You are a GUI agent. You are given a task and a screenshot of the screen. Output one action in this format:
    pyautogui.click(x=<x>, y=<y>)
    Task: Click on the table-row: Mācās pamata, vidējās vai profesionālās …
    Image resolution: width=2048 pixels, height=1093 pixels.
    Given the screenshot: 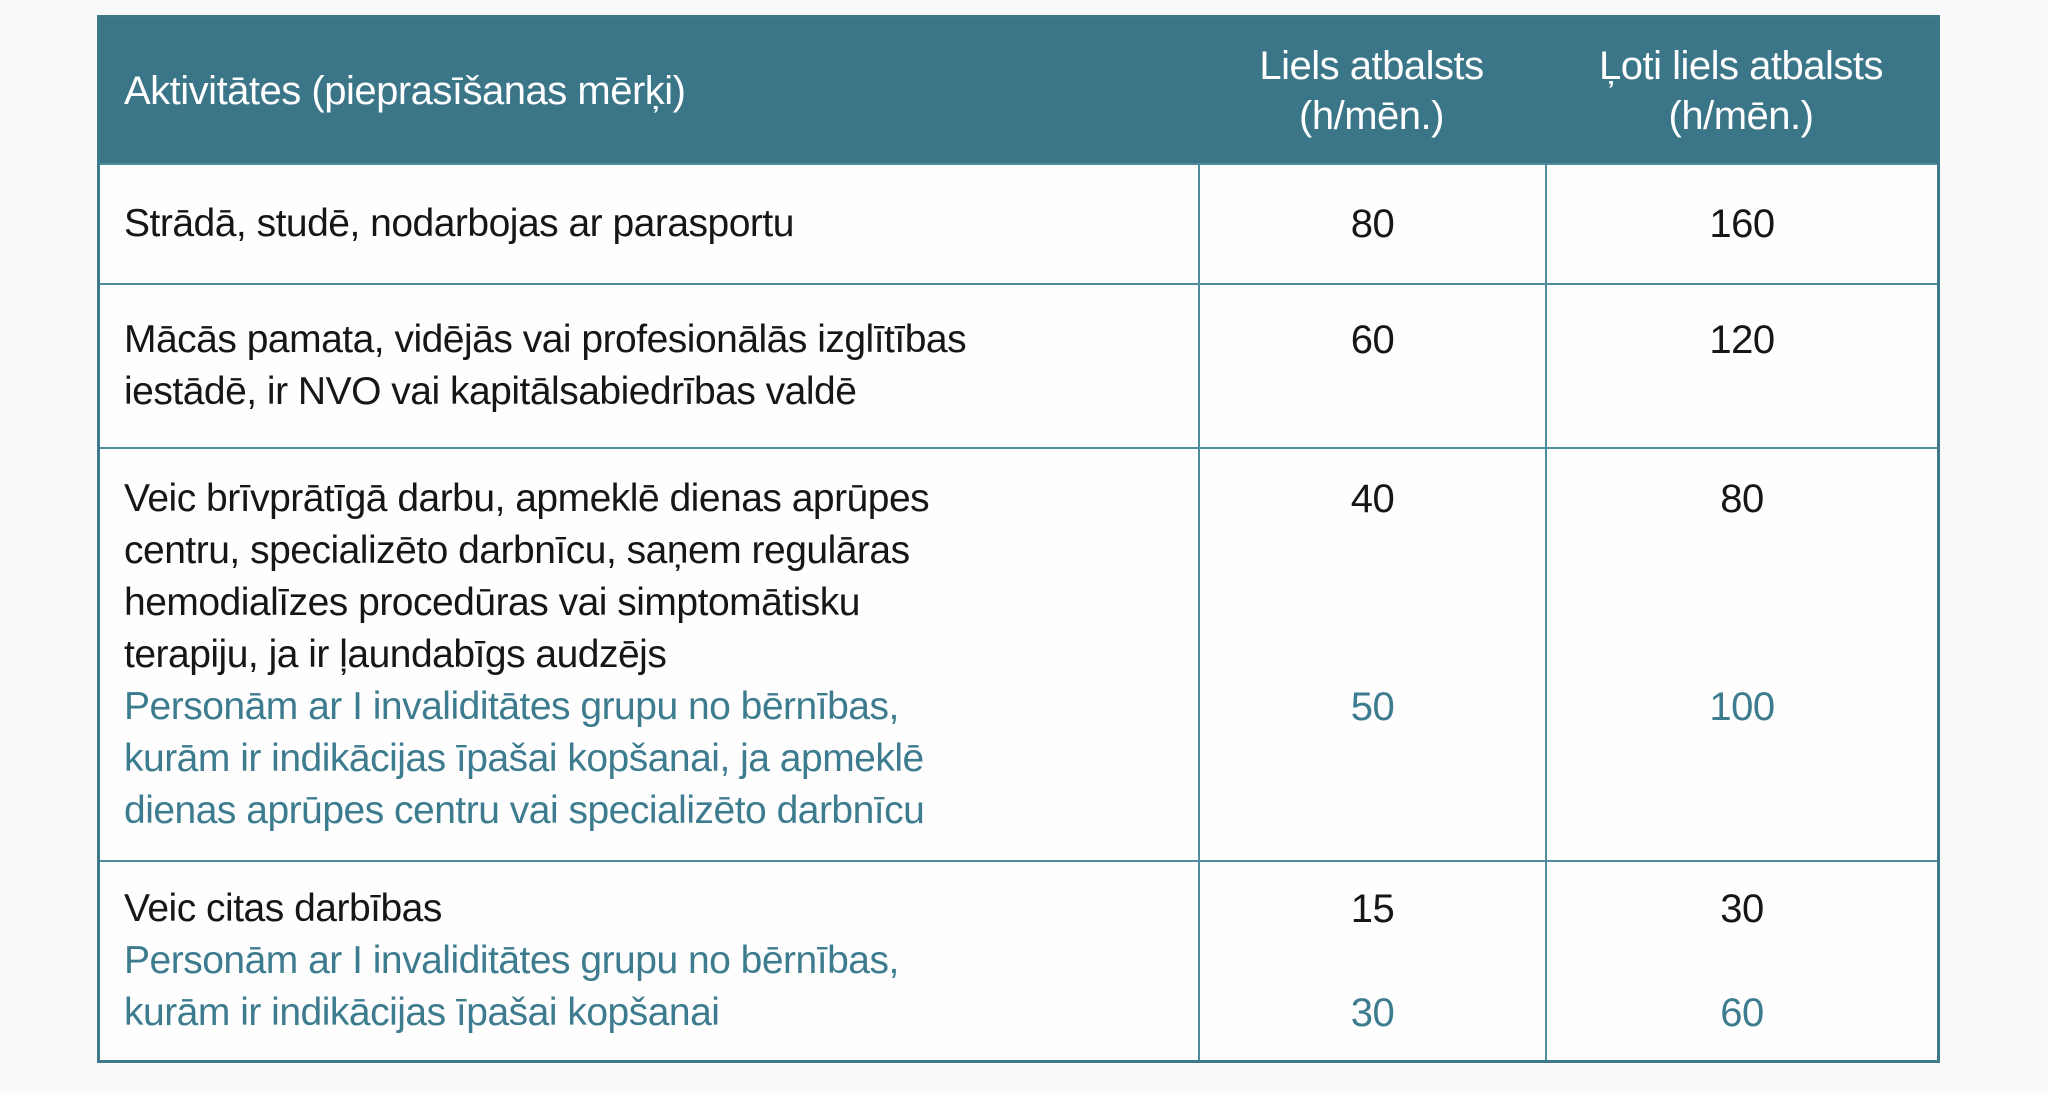 What is the action you would take?
    pyautogui.click(x=1018, y=365)
    